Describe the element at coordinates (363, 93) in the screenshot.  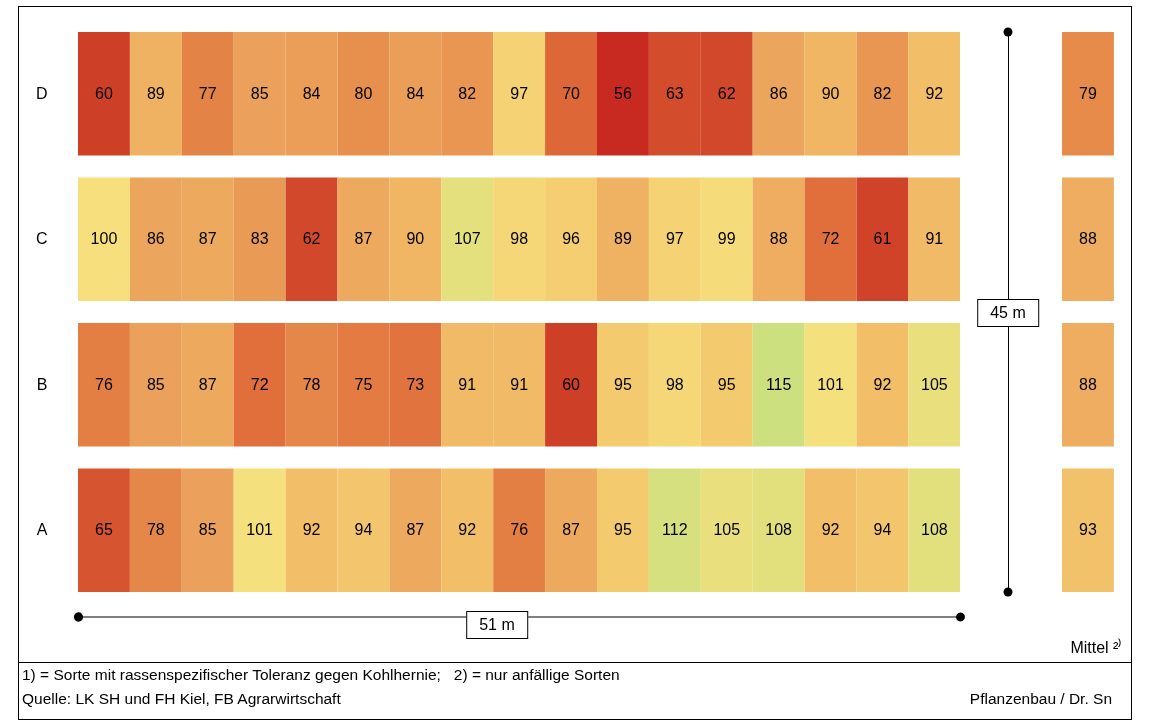
I see `data-label: 80` at that location.